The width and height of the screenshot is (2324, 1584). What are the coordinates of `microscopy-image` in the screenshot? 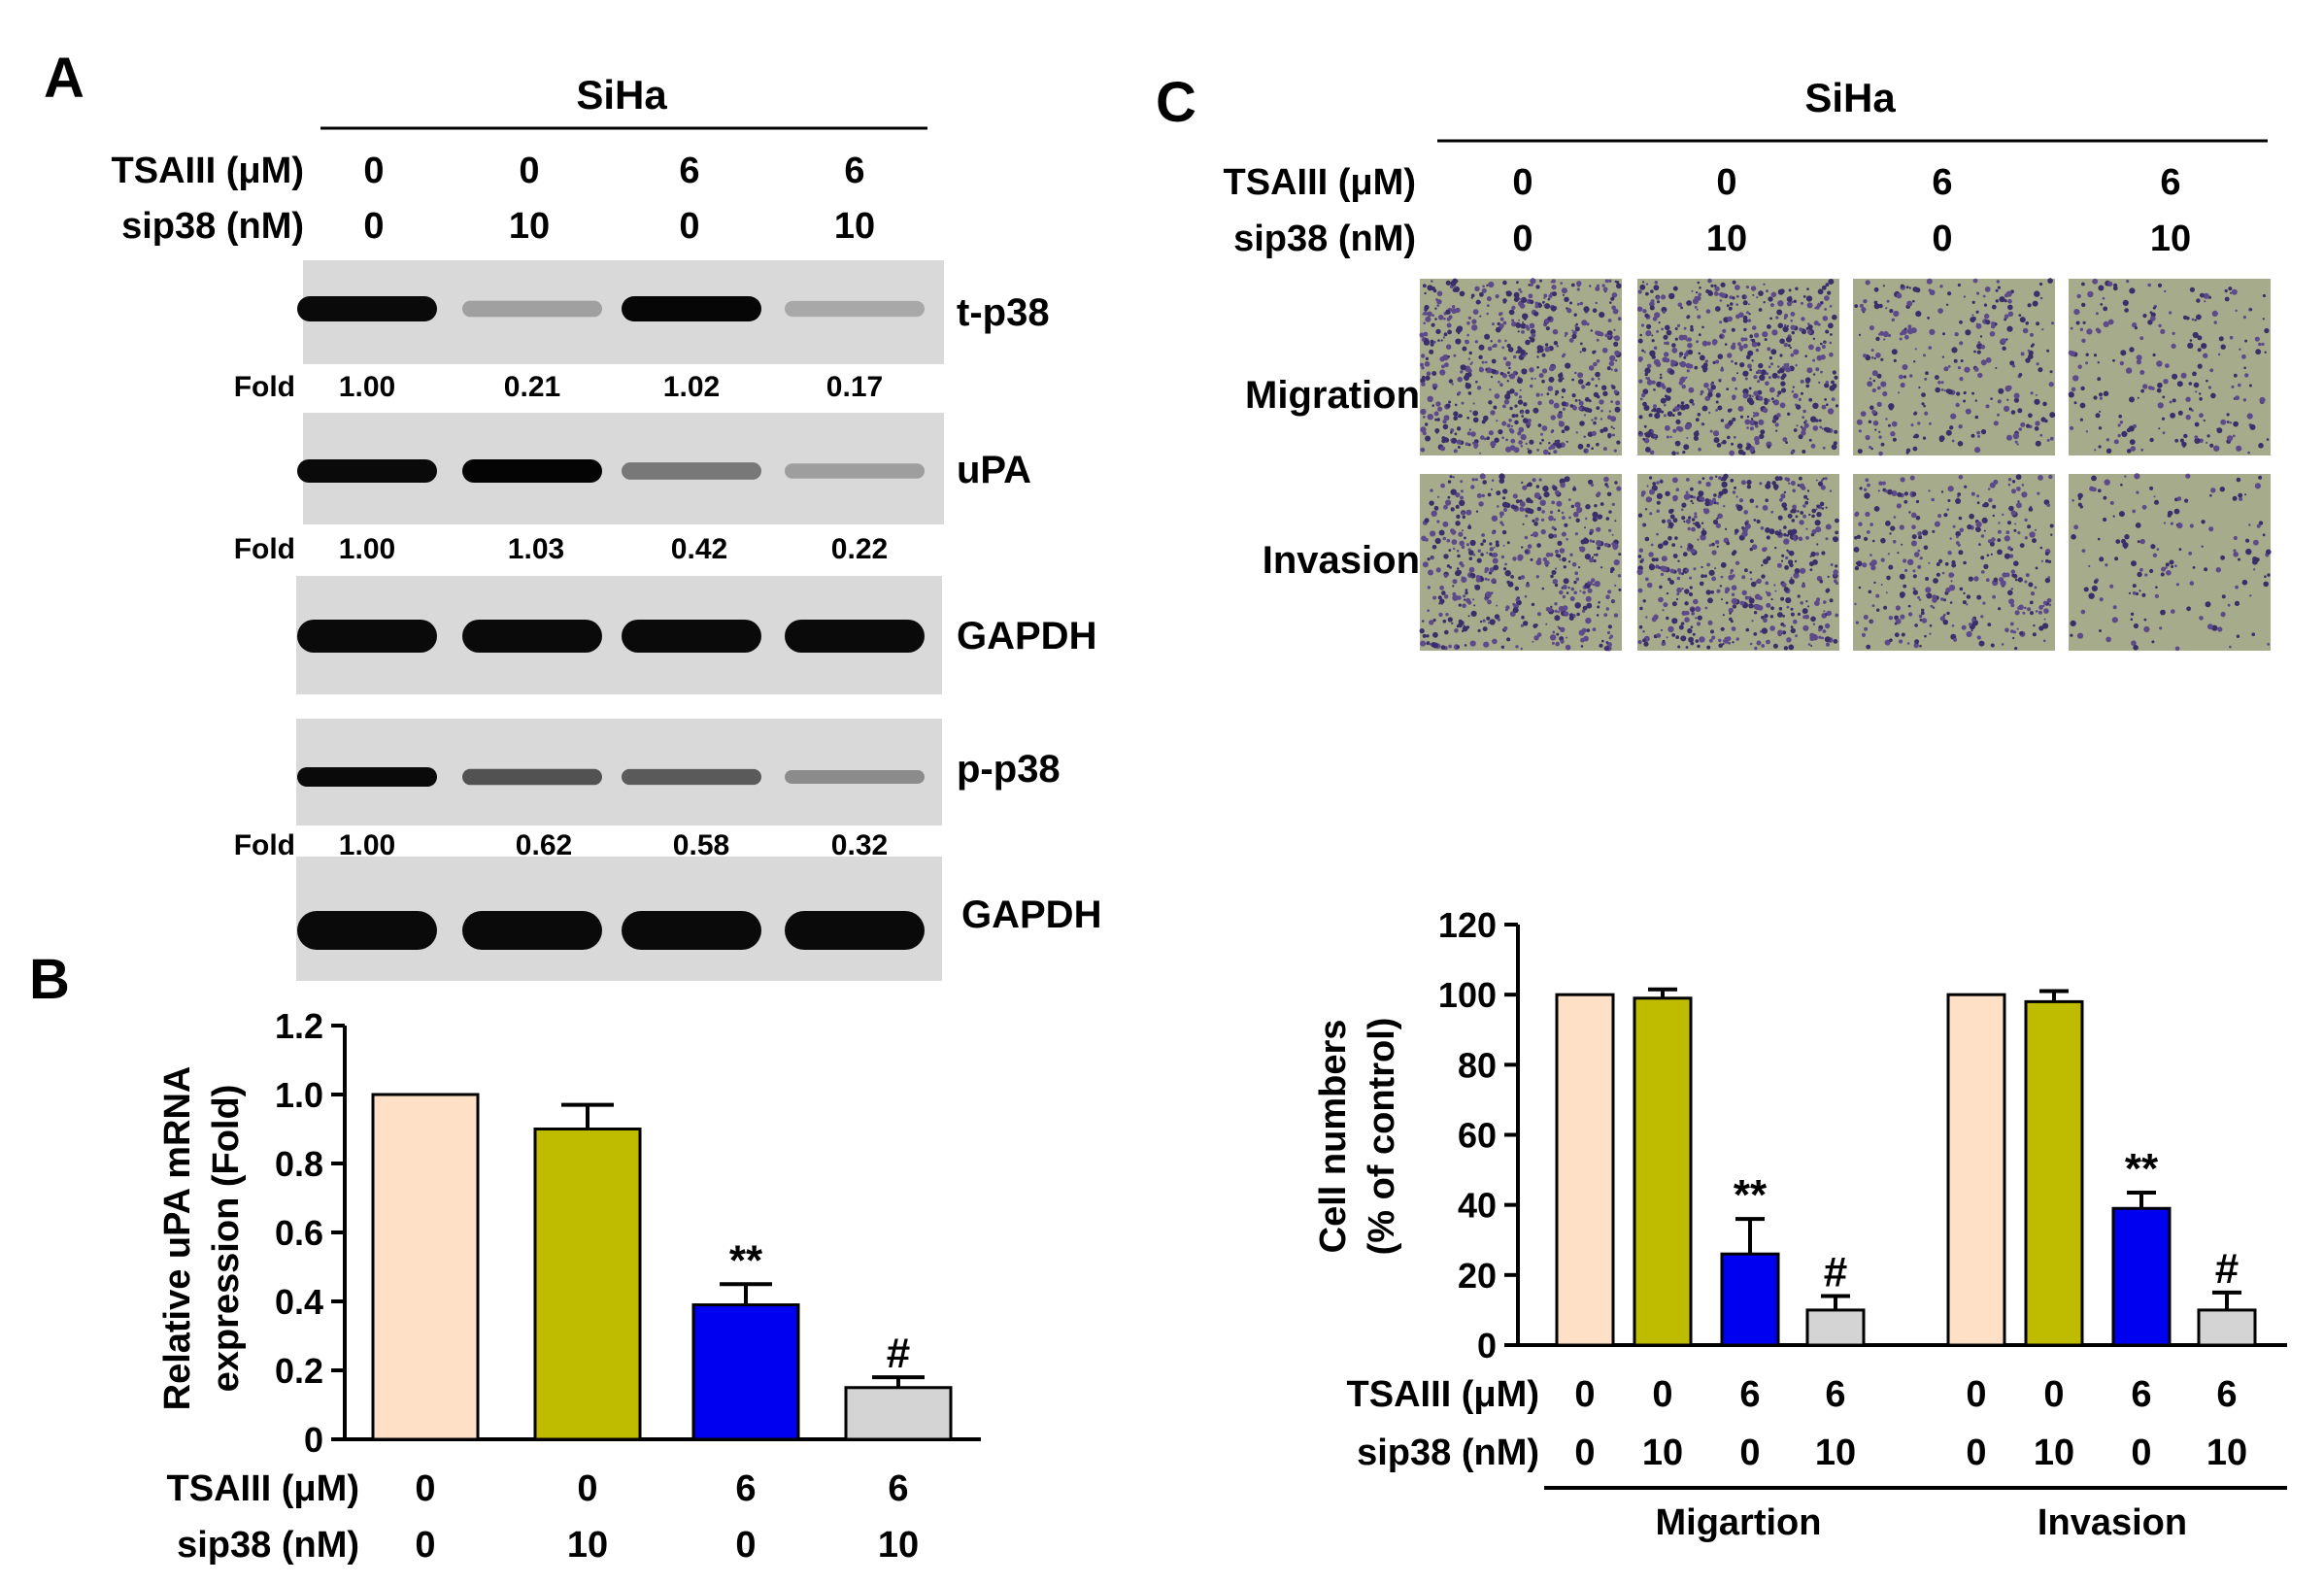 It's located at (1520, 562).